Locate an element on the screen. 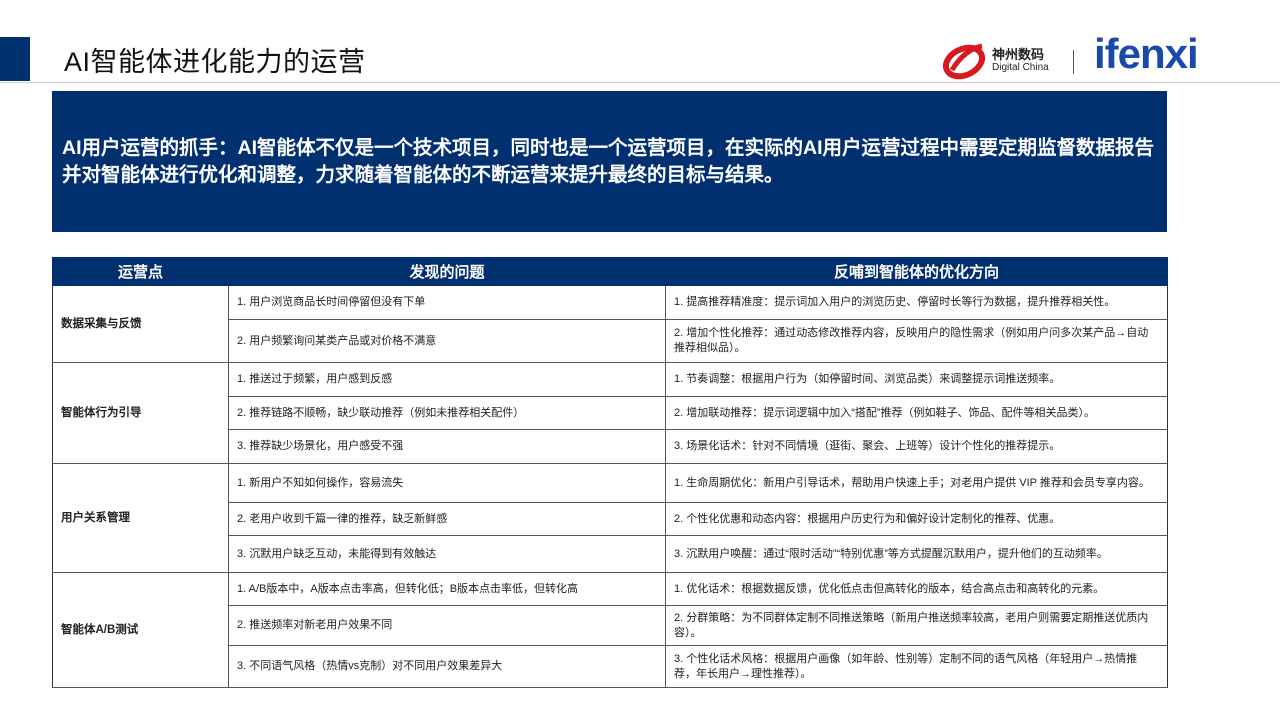  operation-point-cell: 数据采集与反馈 is located at coordinates (140, 324).